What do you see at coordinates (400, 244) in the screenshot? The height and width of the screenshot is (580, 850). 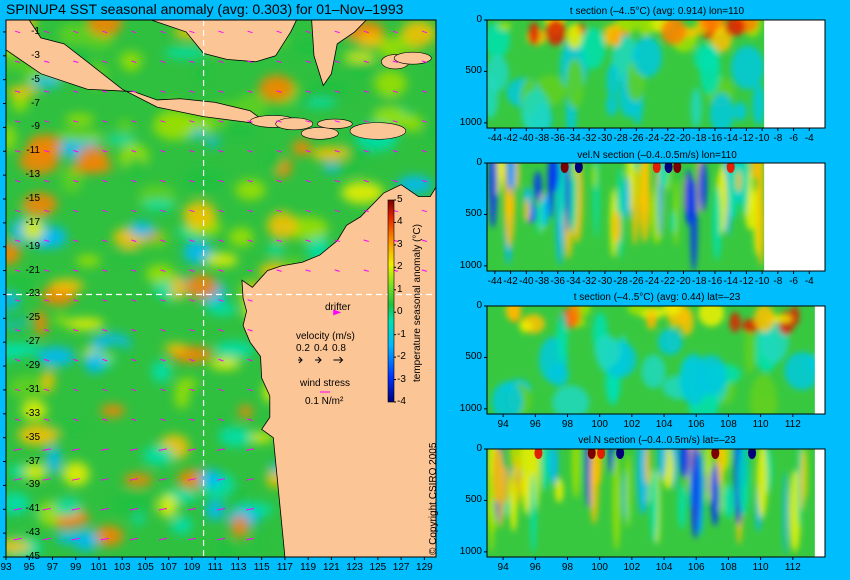 I see `colorbar-tick-label: 3` at bounding box center [400, 244].